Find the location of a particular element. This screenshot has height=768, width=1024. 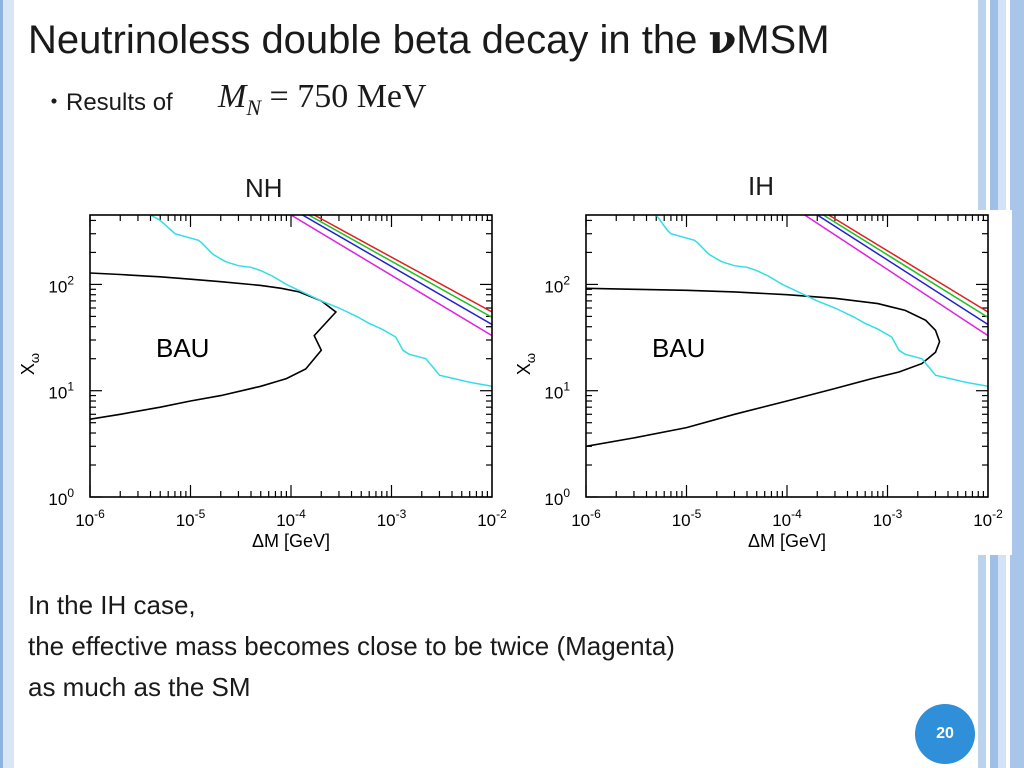

panel-label-nh: NH is located at coordinates (264, 188).